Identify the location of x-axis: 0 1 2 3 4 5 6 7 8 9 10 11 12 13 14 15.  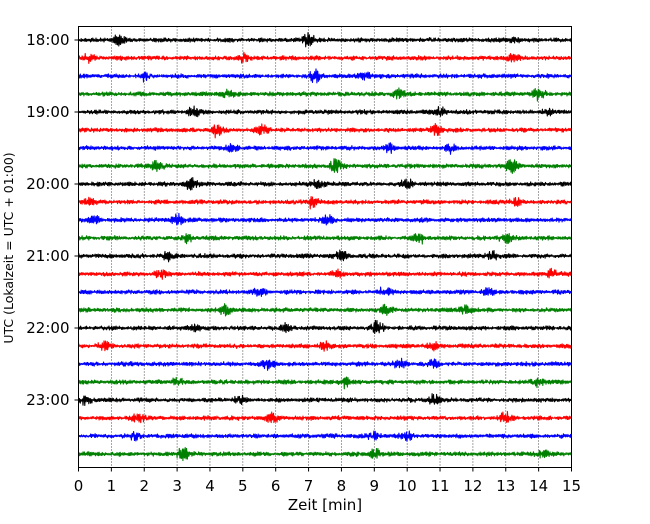
(327, 481).